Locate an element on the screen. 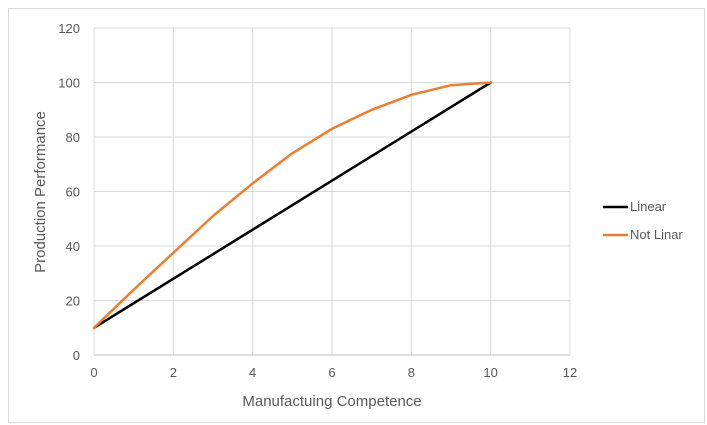  x-tick-label: 2 is located at coordinates (173, 372).